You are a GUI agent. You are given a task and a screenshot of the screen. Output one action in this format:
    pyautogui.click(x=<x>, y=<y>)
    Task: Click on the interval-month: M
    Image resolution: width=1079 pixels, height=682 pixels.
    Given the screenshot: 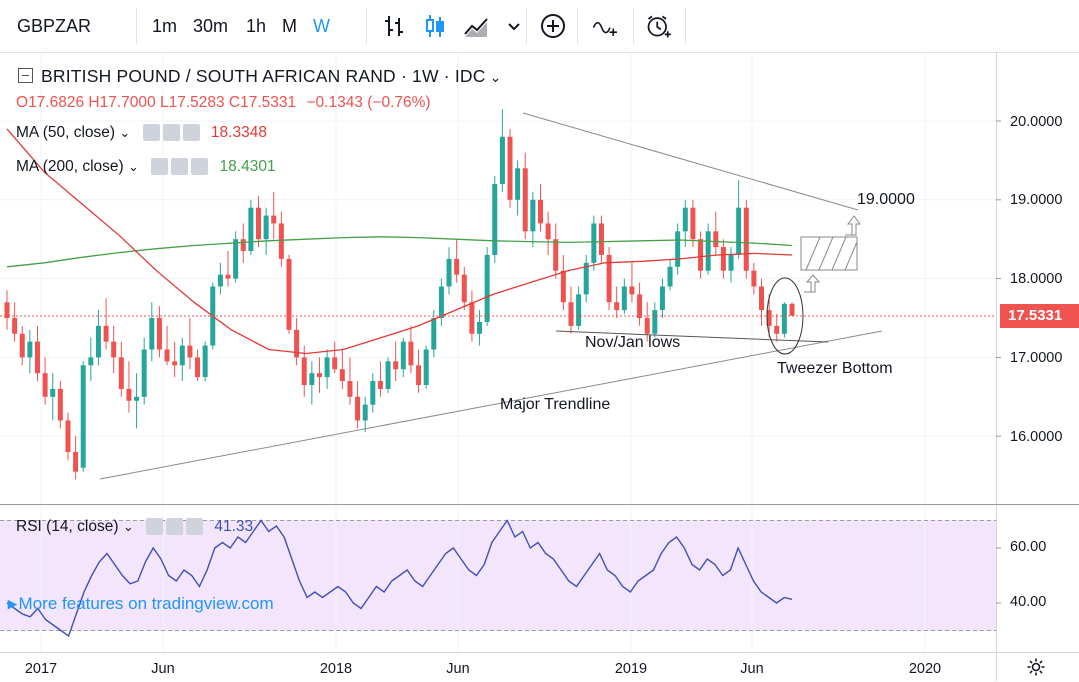 What is the action you would take?
    pyautogui.click(x=289, y=26)
    